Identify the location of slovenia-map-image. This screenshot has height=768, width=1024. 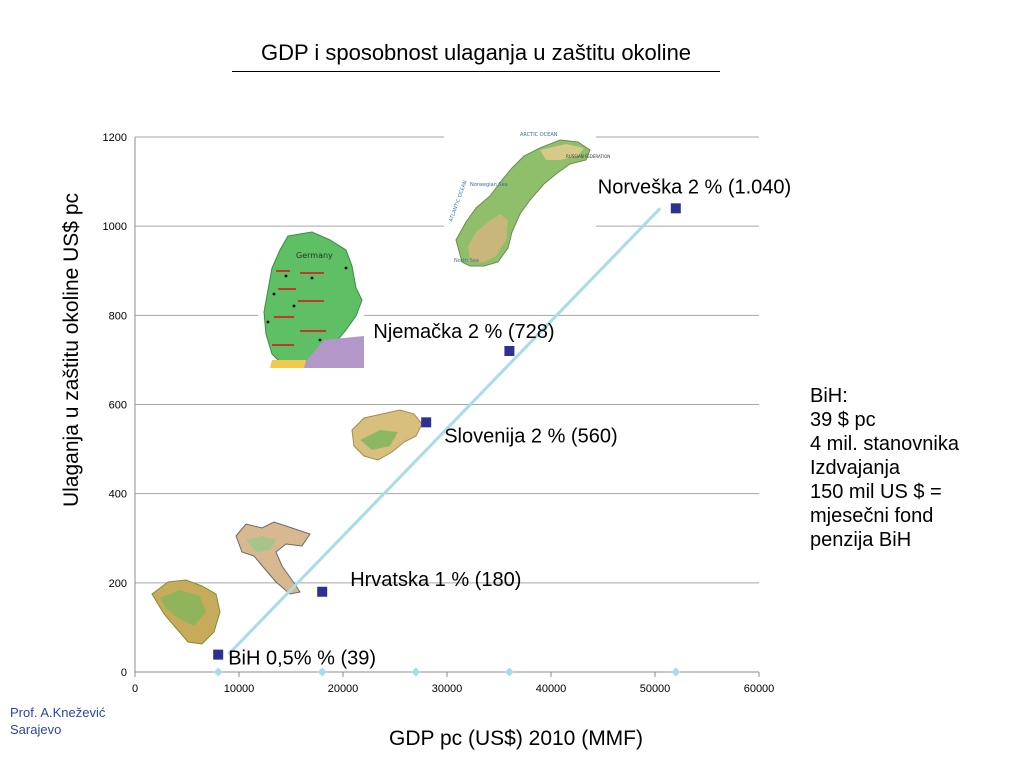
(387, 435).